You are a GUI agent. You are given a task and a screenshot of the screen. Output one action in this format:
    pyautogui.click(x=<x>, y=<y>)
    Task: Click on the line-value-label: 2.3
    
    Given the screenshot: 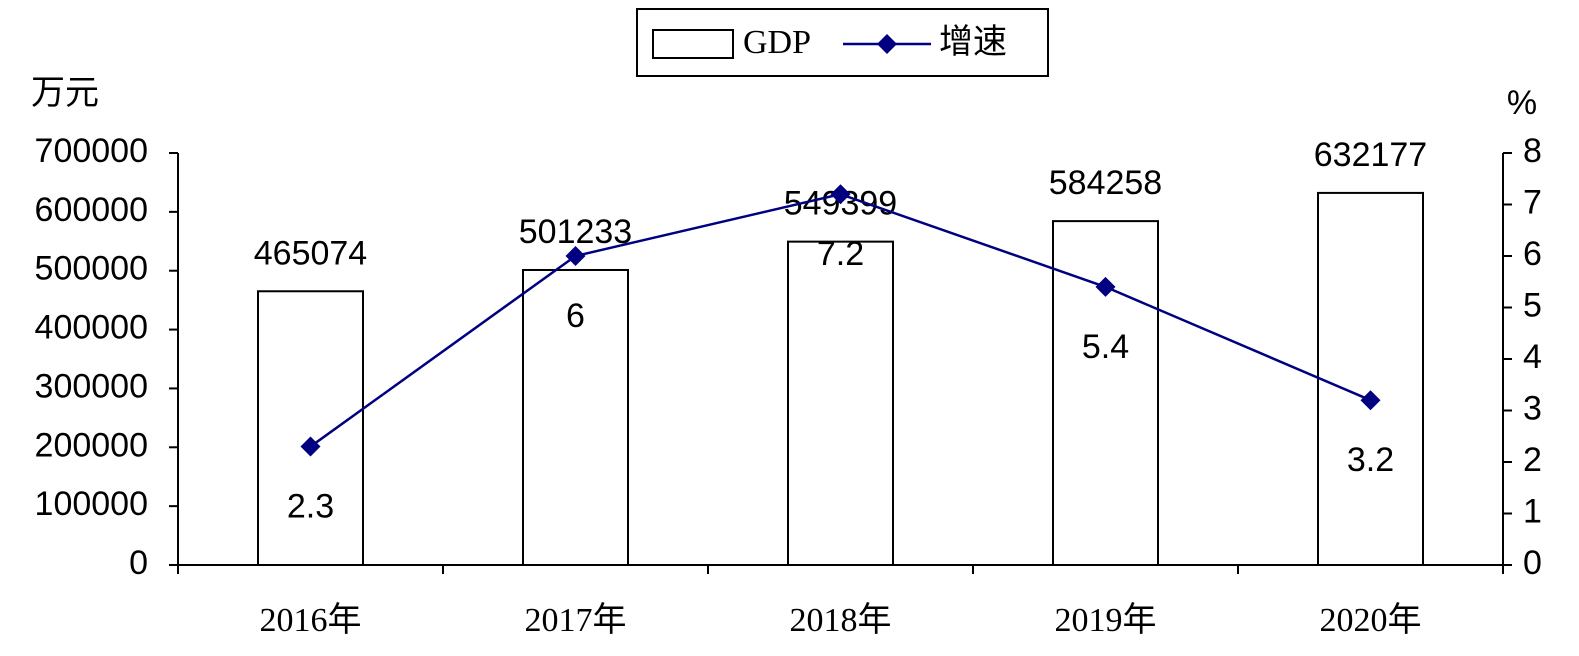 What is the action you would take?
    pyautogui.click(x=310, y=507)
    